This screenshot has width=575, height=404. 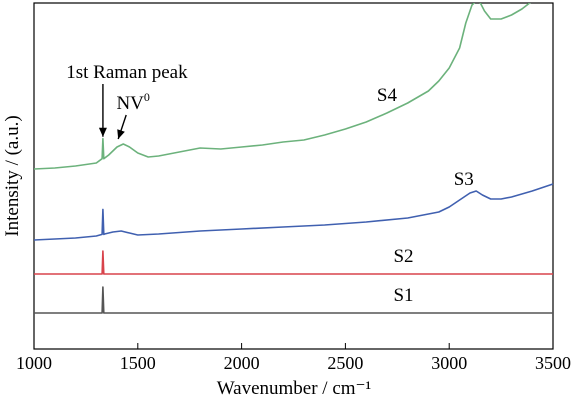 What do you see at coordinates (425, 195) in the screenshot?
I see `series-labels: S1 S2 S3 S4` at bounding box center [425, 195].